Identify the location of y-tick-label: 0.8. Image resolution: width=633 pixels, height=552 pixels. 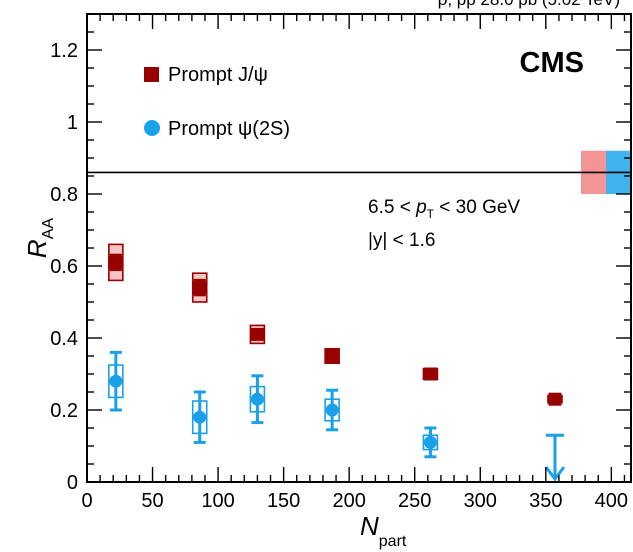
(64, 195).